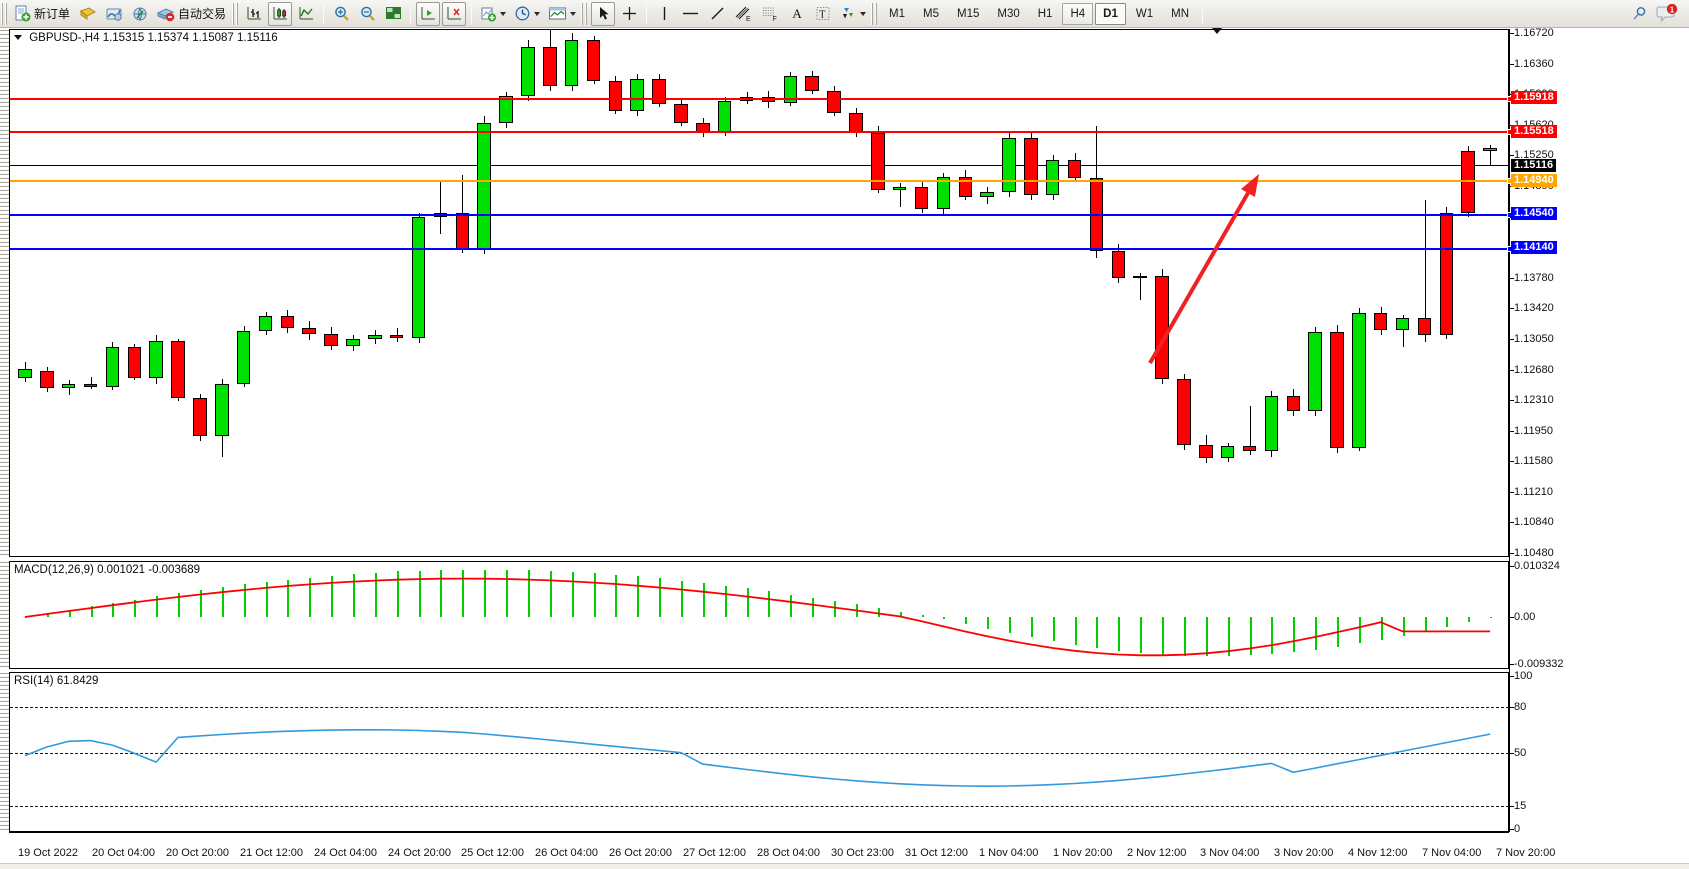 The height and width of the screenshot is (869, 1689). What do you see at coordinates (42, 14) in the screenshot?
I see `new-order-button: 新订单` at bounding box center [42, 14].